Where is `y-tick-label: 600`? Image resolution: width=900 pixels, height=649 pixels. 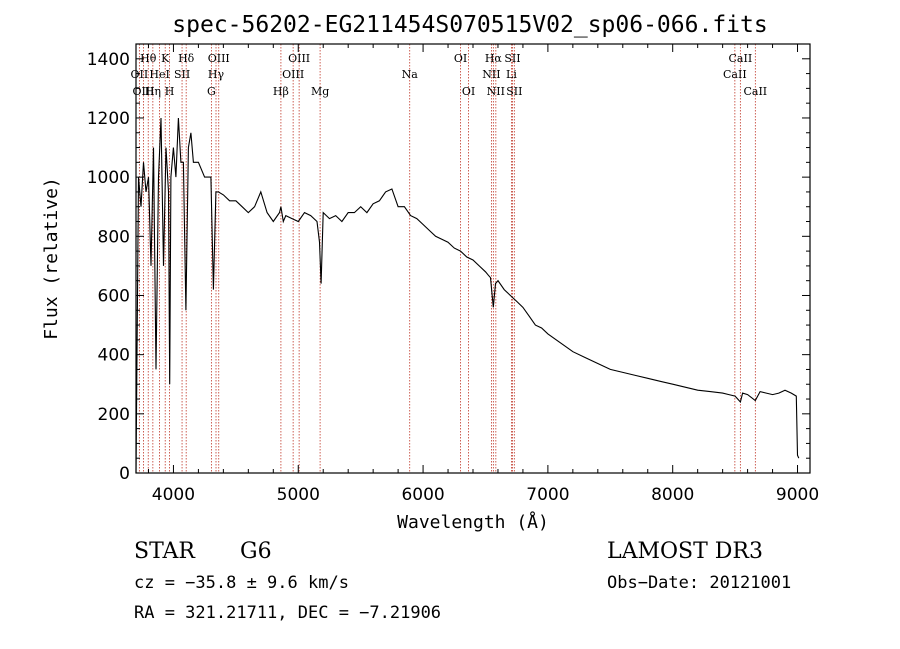
y-tick-label: 600 is located at coordinates (114, 296).